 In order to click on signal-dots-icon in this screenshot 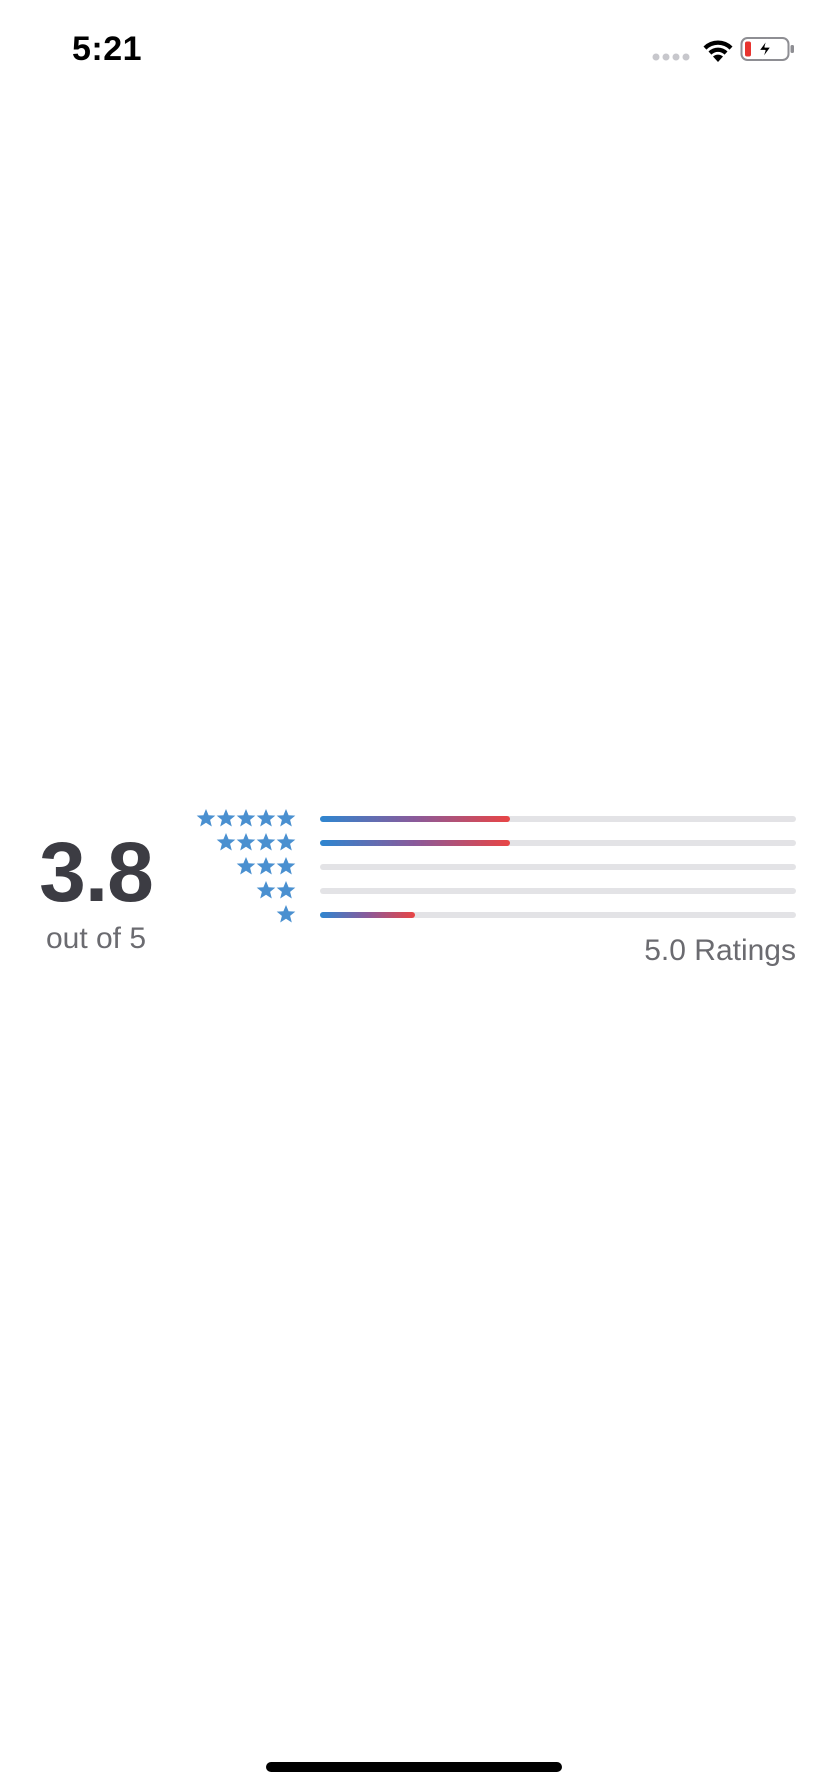, I will do `click(671, 57)`.